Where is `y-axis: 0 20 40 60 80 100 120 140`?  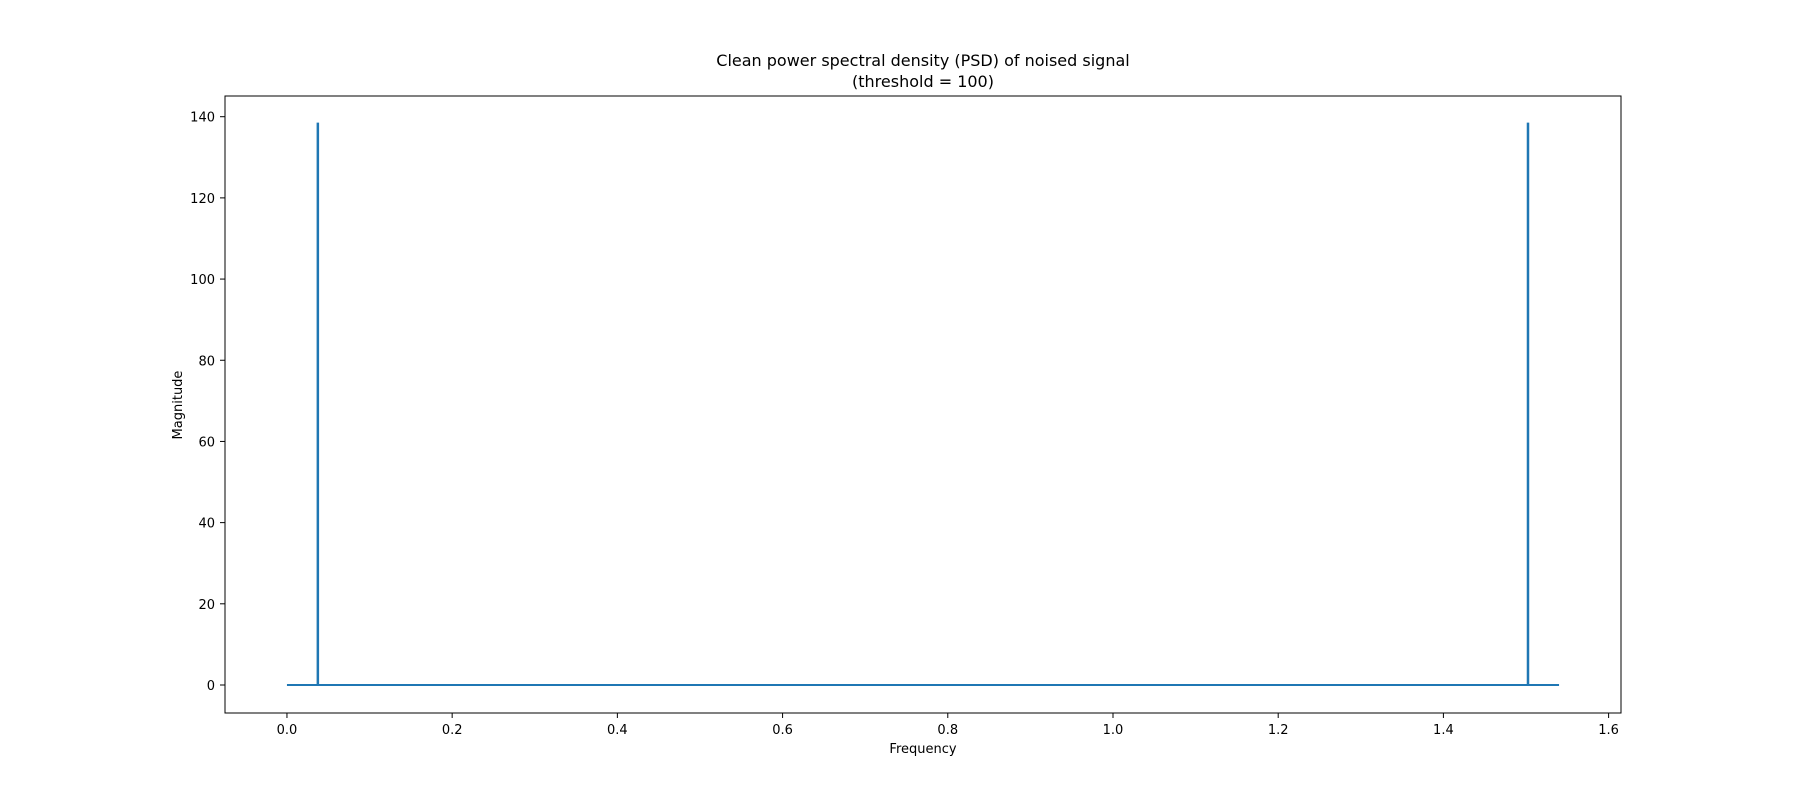
y-axis: 0 20 40 60 80 100 120 140 is located at coordinates (207, 402).